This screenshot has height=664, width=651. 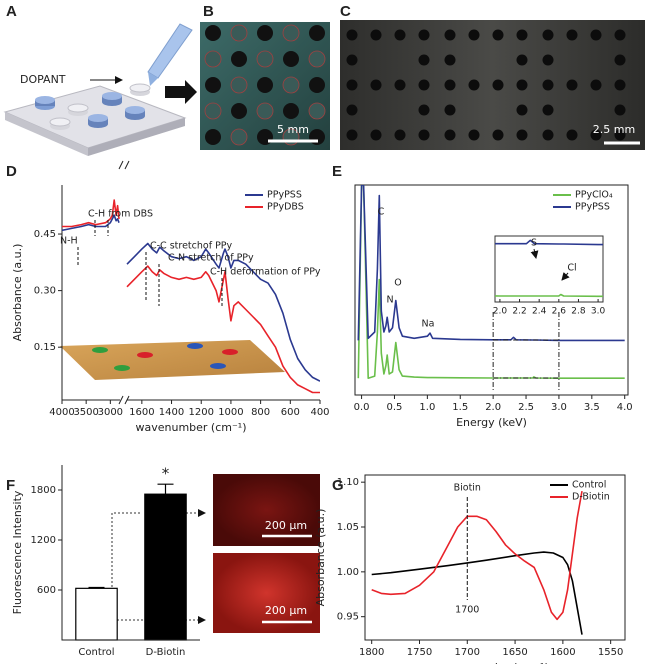 What do you see at coordinates (419, 652) in the screenshot?
I see `x-tick-label: 1750` at bounding box center [419, 652].